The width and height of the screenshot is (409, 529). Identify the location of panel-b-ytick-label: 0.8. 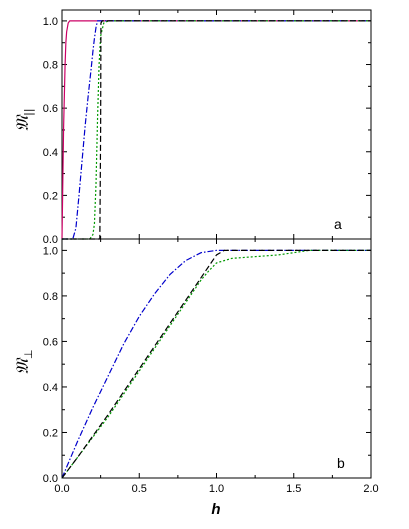
(50, 297).